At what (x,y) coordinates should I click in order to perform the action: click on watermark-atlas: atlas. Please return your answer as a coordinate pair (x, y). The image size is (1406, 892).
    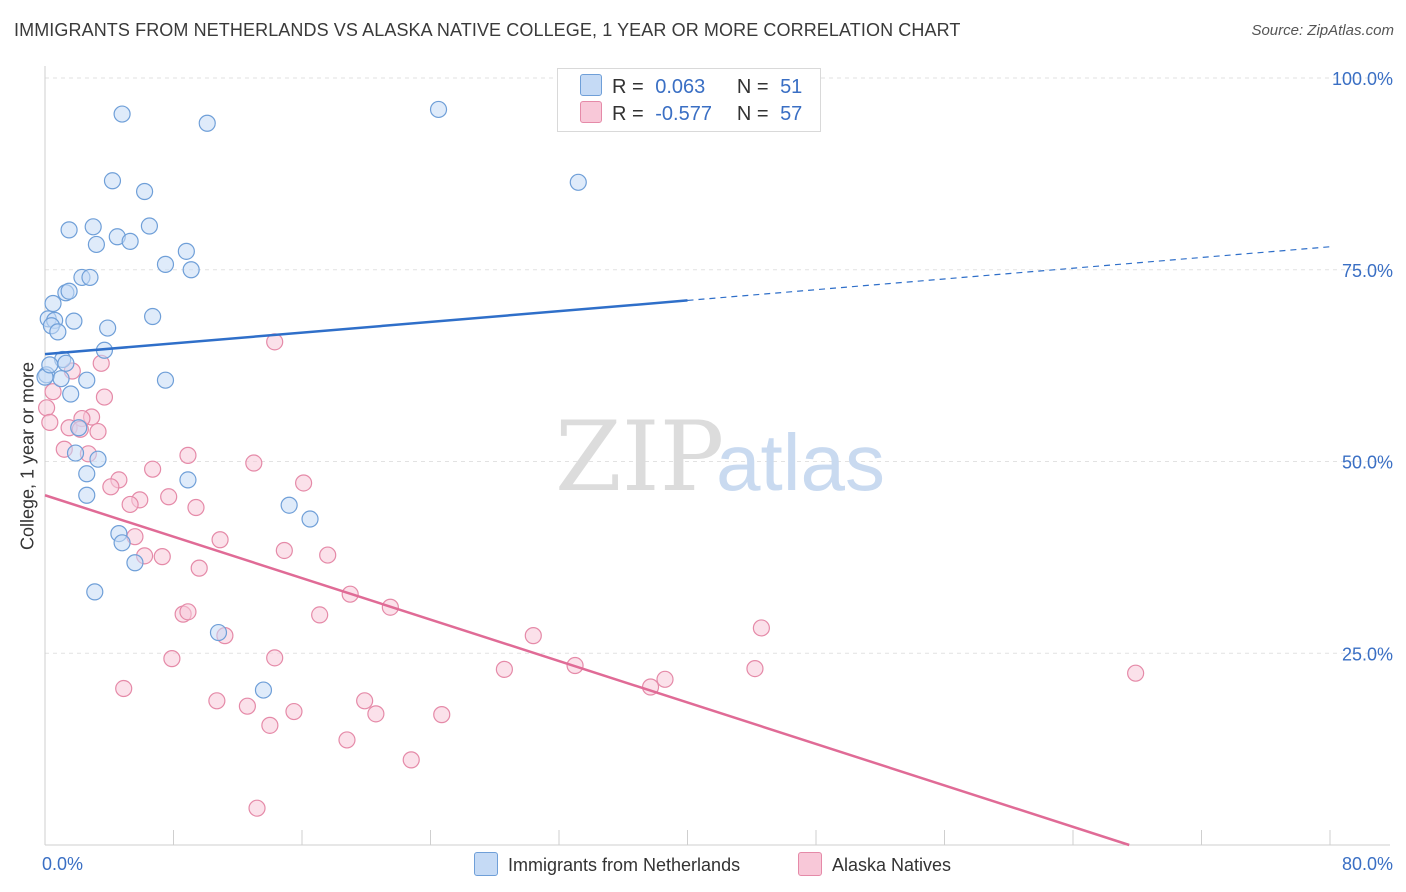
    Looking at the image, I should click on (800, 462).